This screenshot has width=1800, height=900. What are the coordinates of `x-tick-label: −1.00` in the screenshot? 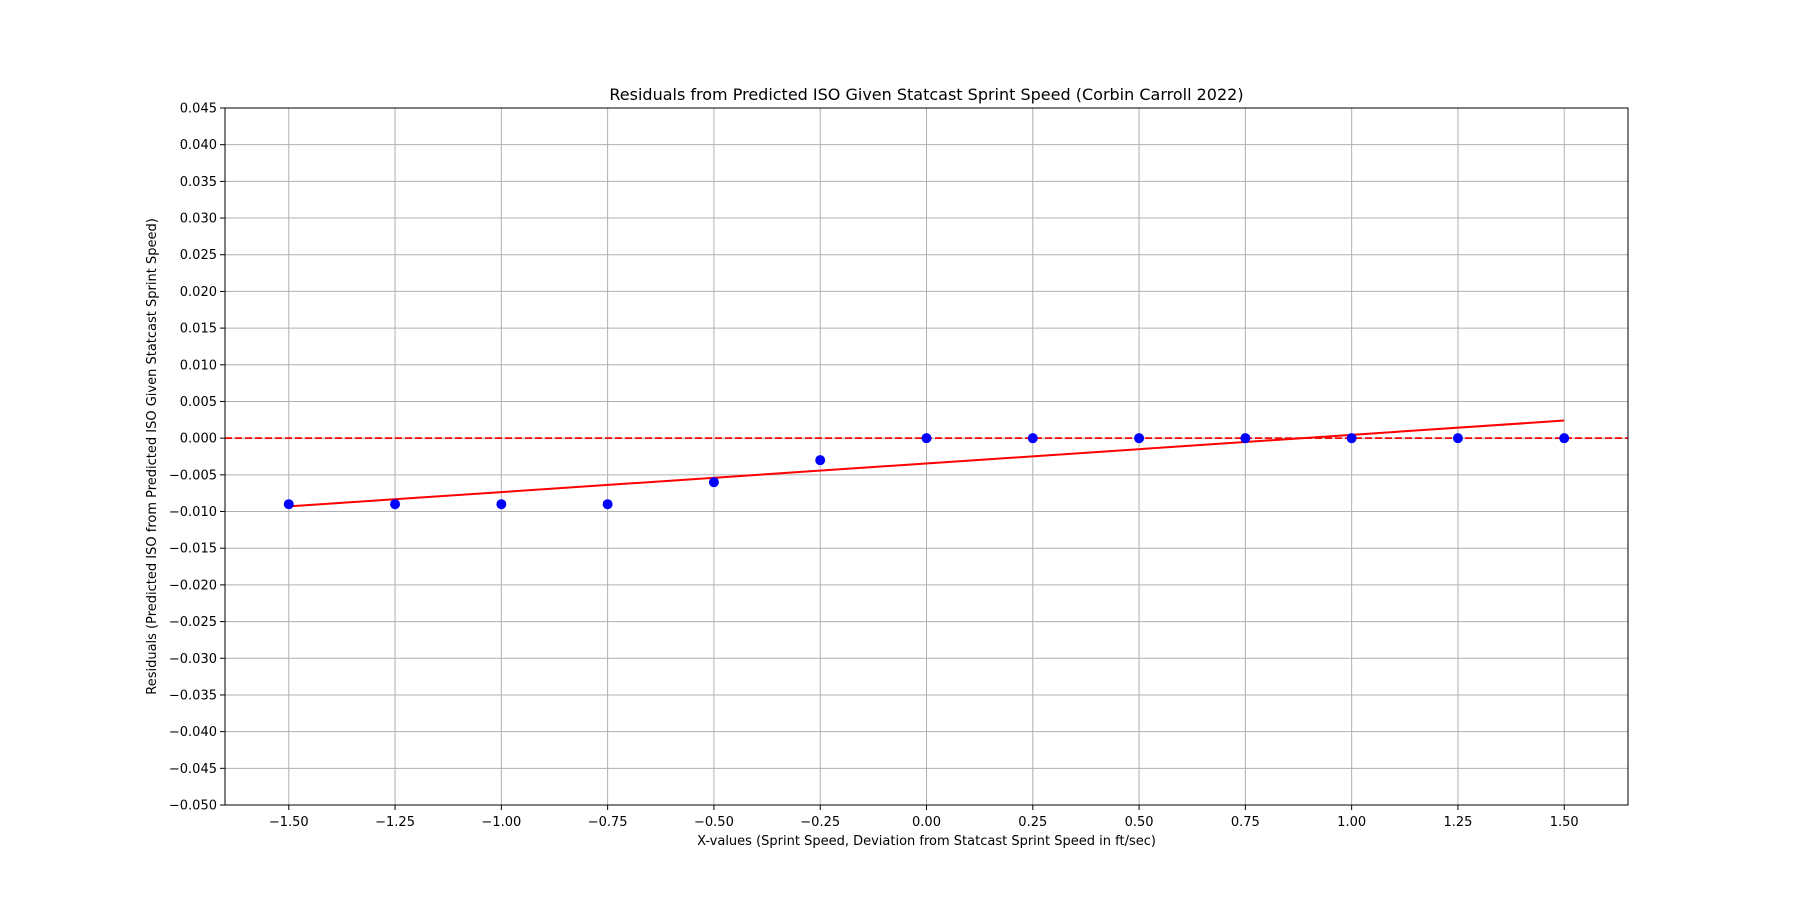 It's located at (501, 822).